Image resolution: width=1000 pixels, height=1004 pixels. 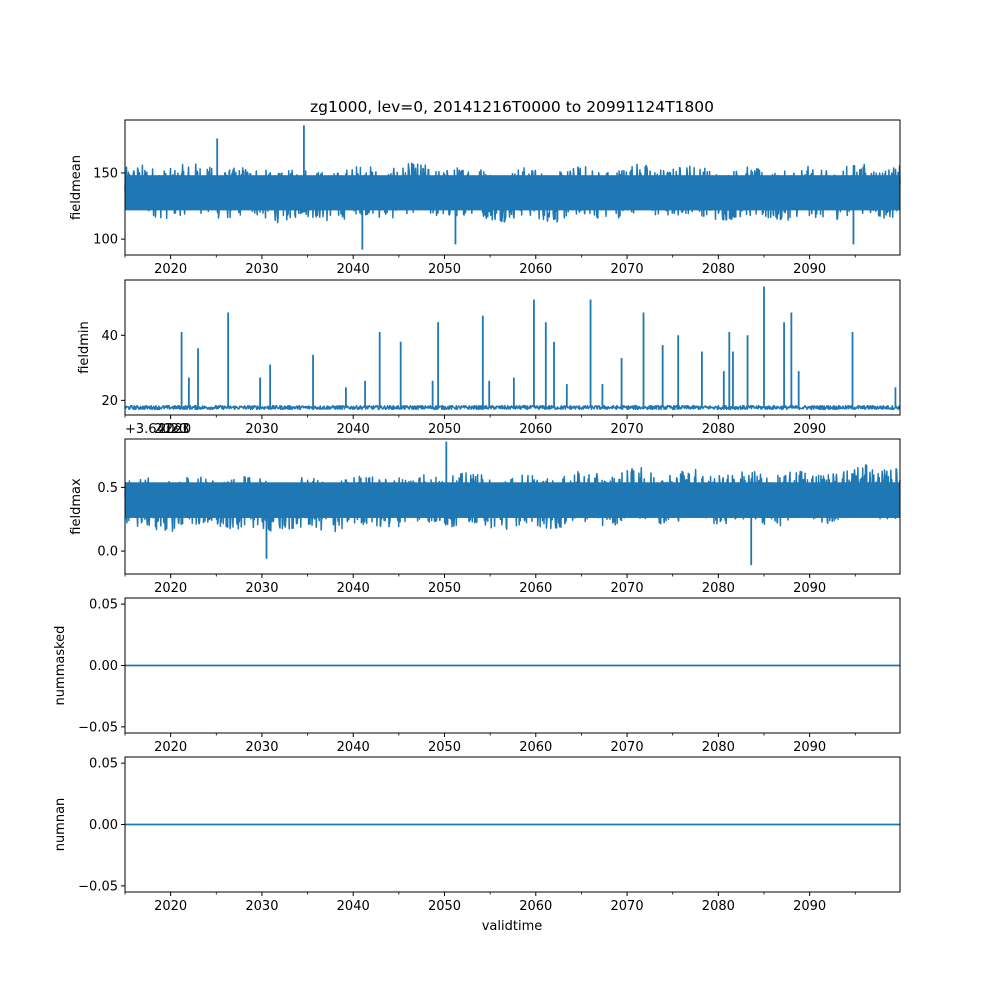 I want to click on y-offset-text: +3.642e3, so click(x=157, y=429).